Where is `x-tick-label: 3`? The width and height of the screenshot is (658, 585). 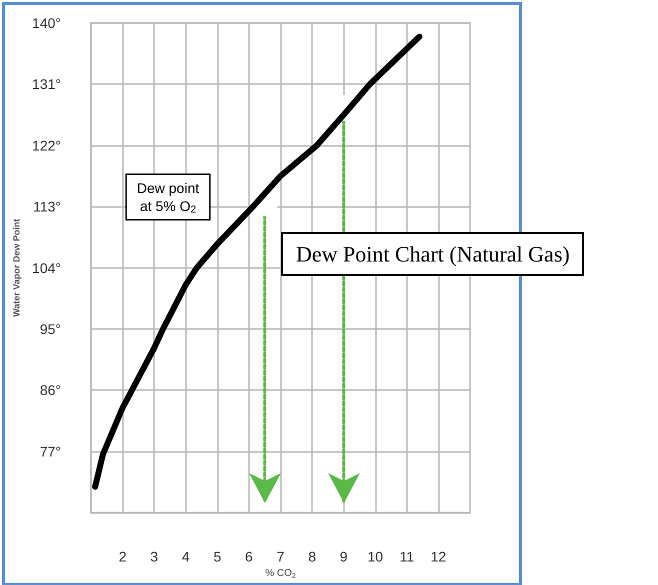
x-tick-label: 3 is located at coordinates (154, 556).